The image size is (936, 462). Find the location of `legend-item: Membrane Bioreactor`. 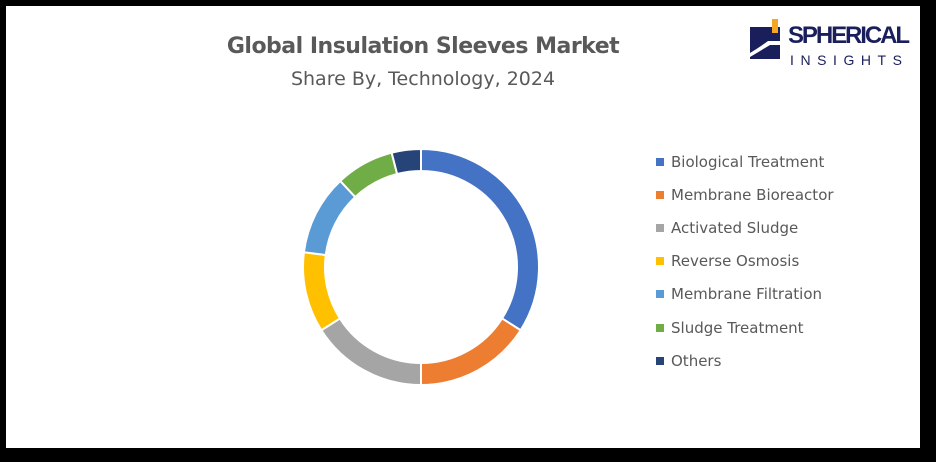

legend-item: Membrane Bioreactor is located at coordinates (745, 194).